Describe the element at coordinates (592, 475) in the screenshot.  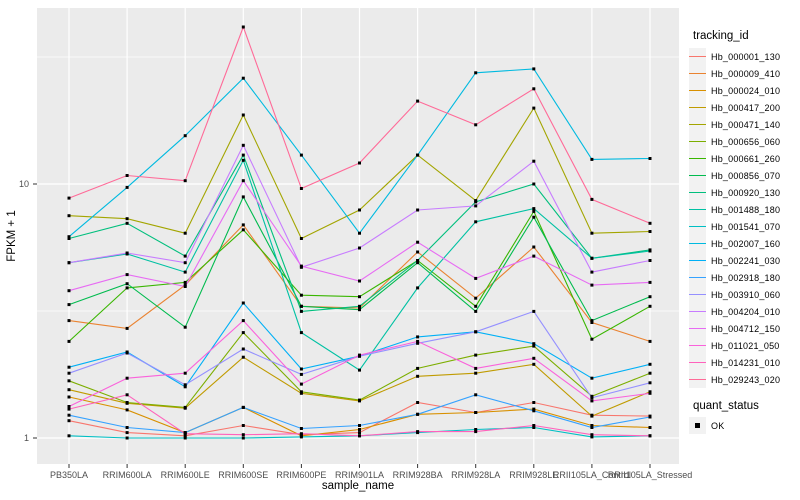
I see `x-tick-label: RRII105LA_Control` at that location.